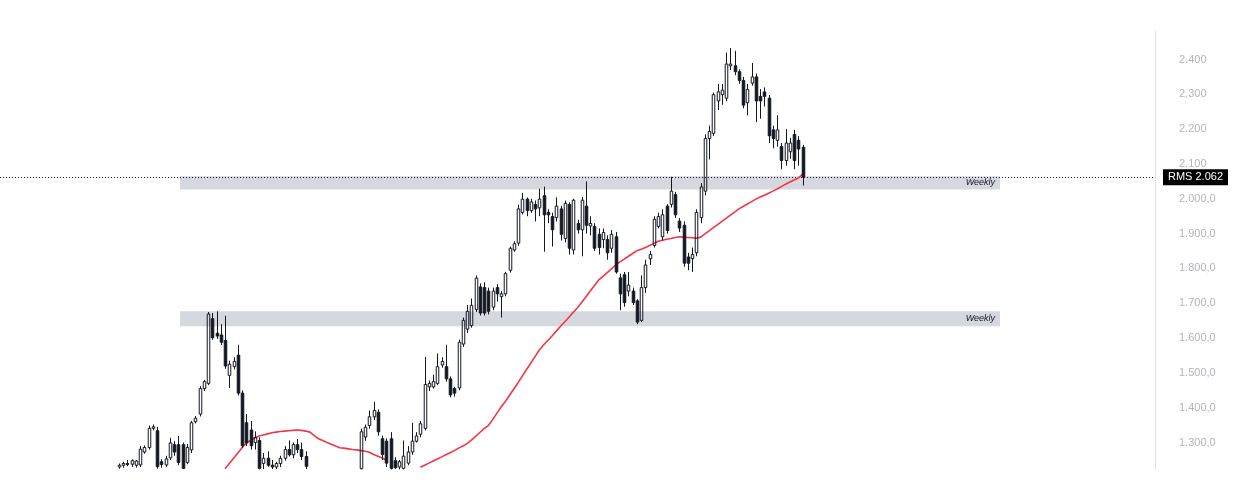  What do you see at coordinates (1197, 197) in the screenshot?
I see `y-tick-label: 2.000,0` at bounding box center [1197, 197].